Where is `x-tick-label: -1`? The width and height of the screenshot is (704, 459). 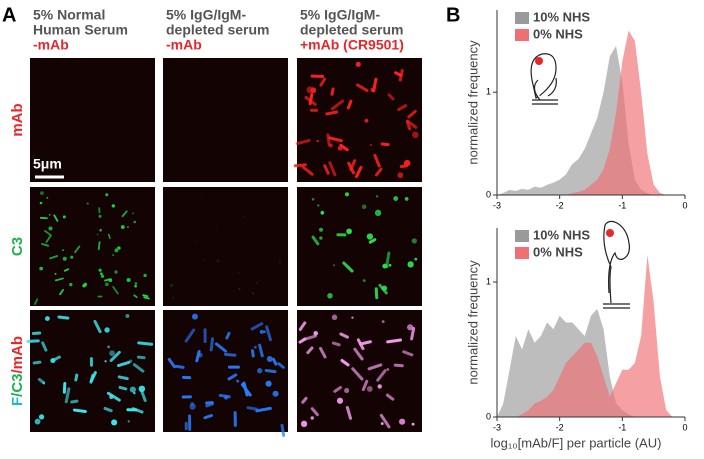 x-tick-label: -1 is located at coordinates (622, 205).